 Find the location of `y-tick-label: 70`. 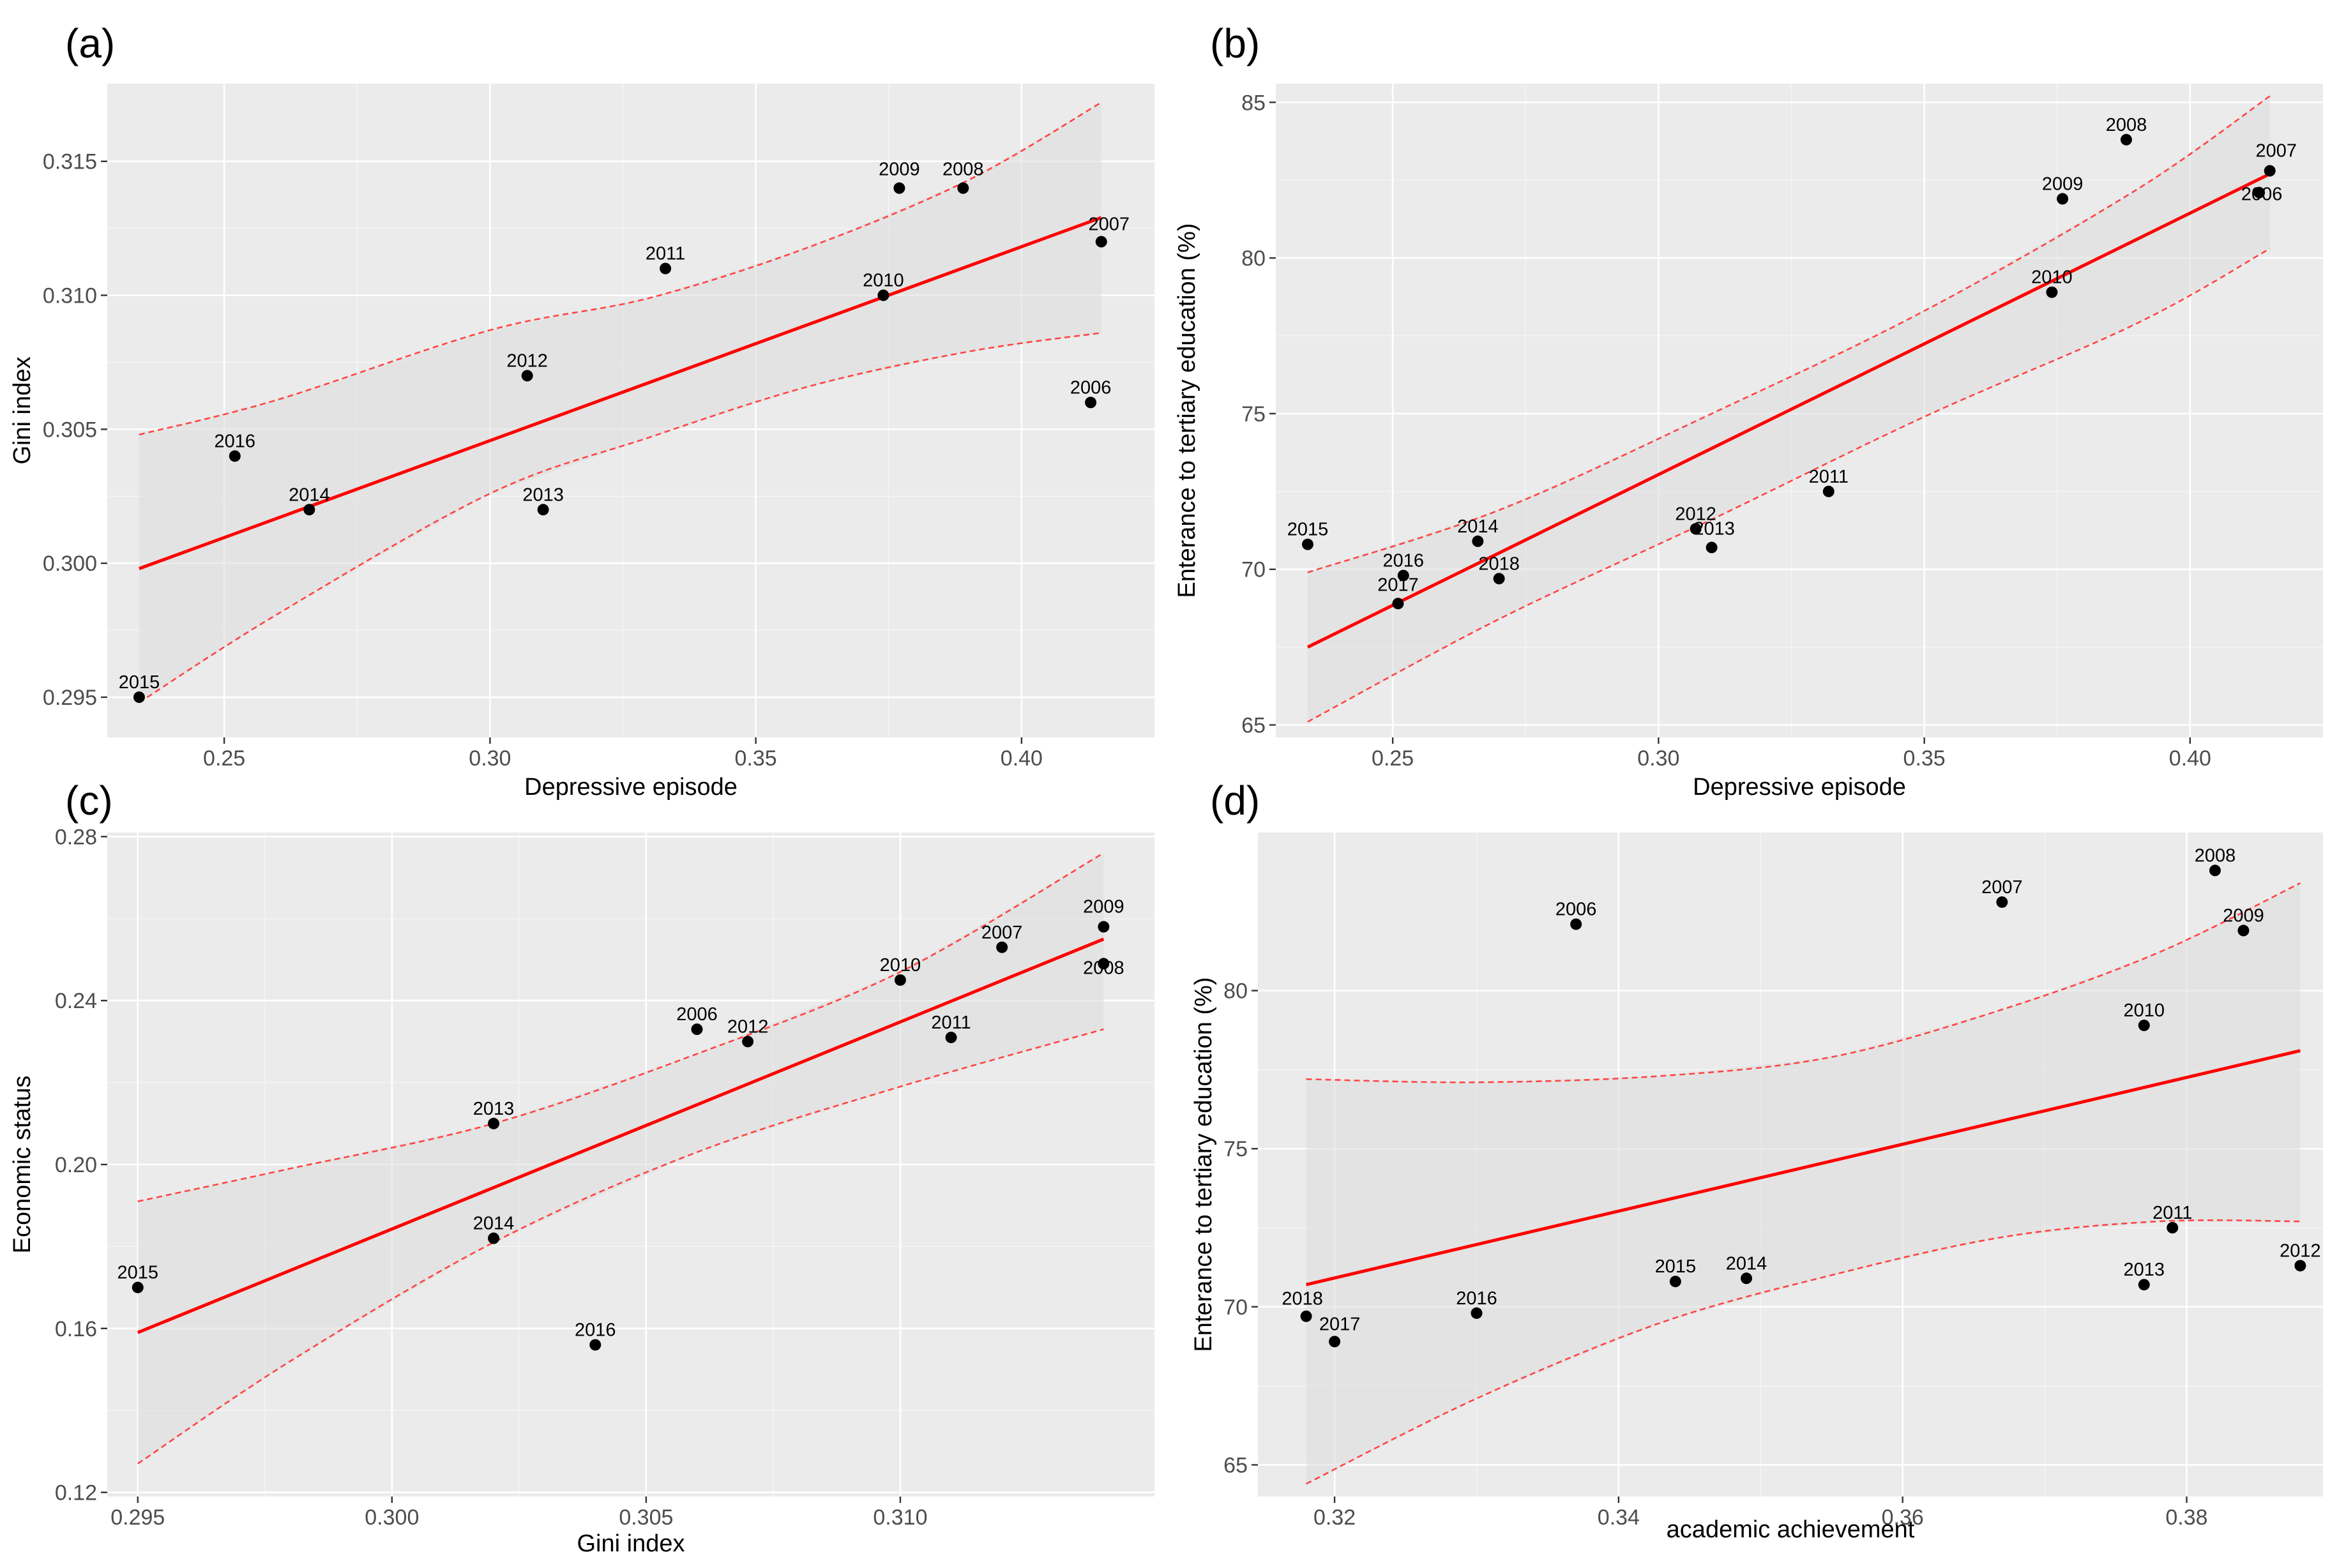

y-tick-label: 70 is located at coordinates (1254, 570).